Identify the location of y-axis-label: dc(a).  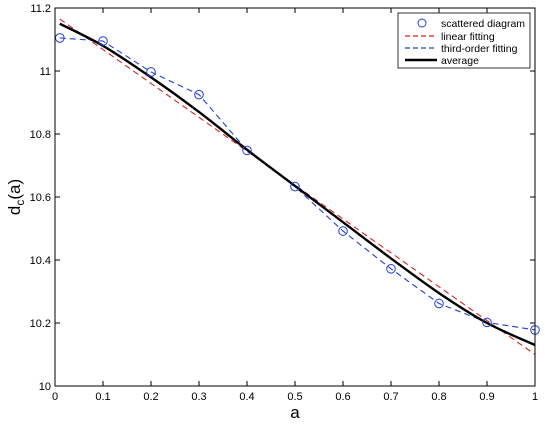
(16, 197).